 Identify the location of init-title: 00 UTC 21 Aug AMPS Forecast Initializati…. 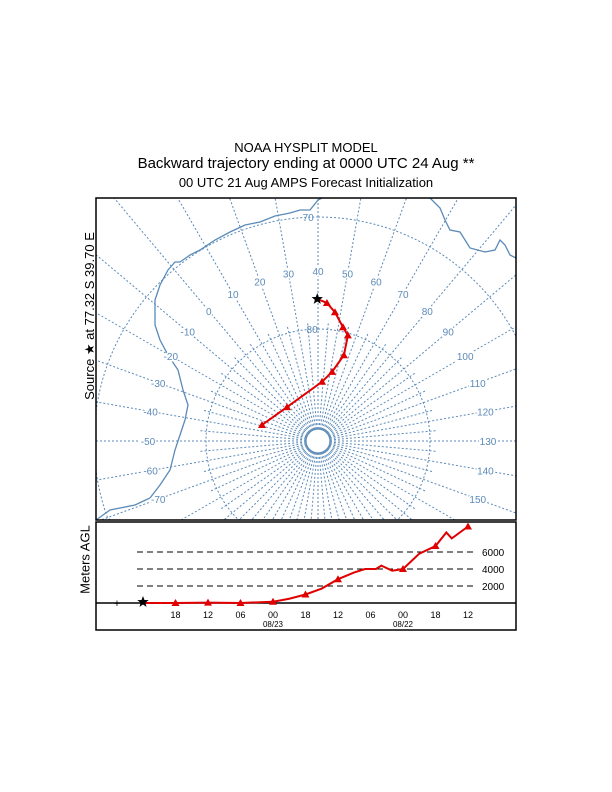
(306, 182).